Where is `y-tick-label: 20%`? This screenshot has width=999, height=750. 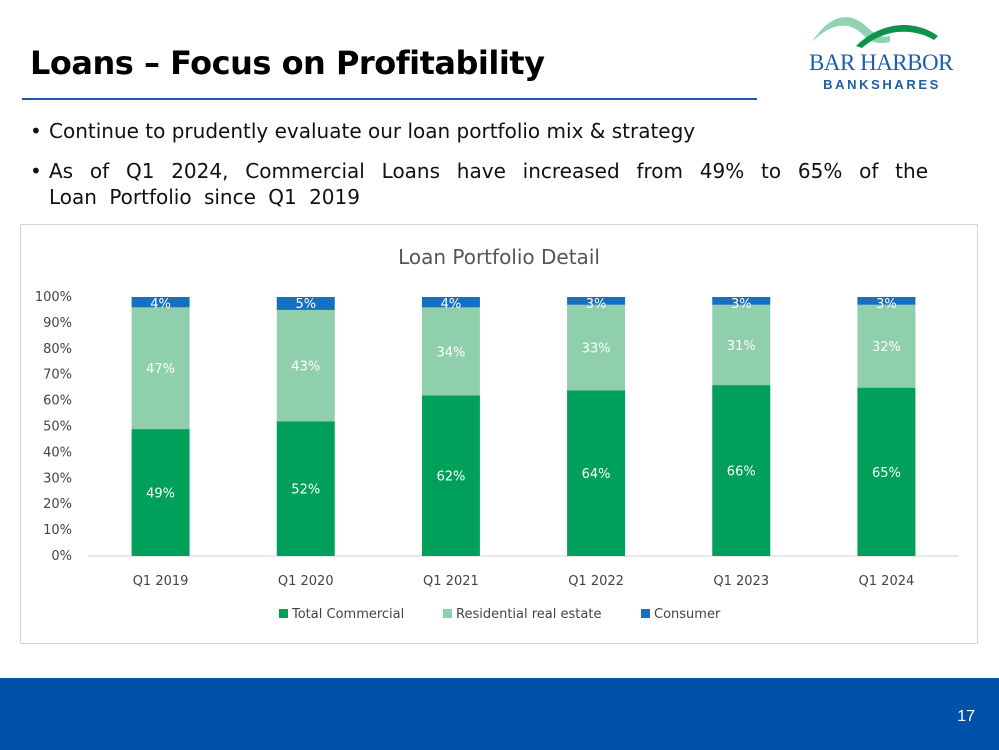 y-tick-label: 20% is located at coordinates (57, 504).